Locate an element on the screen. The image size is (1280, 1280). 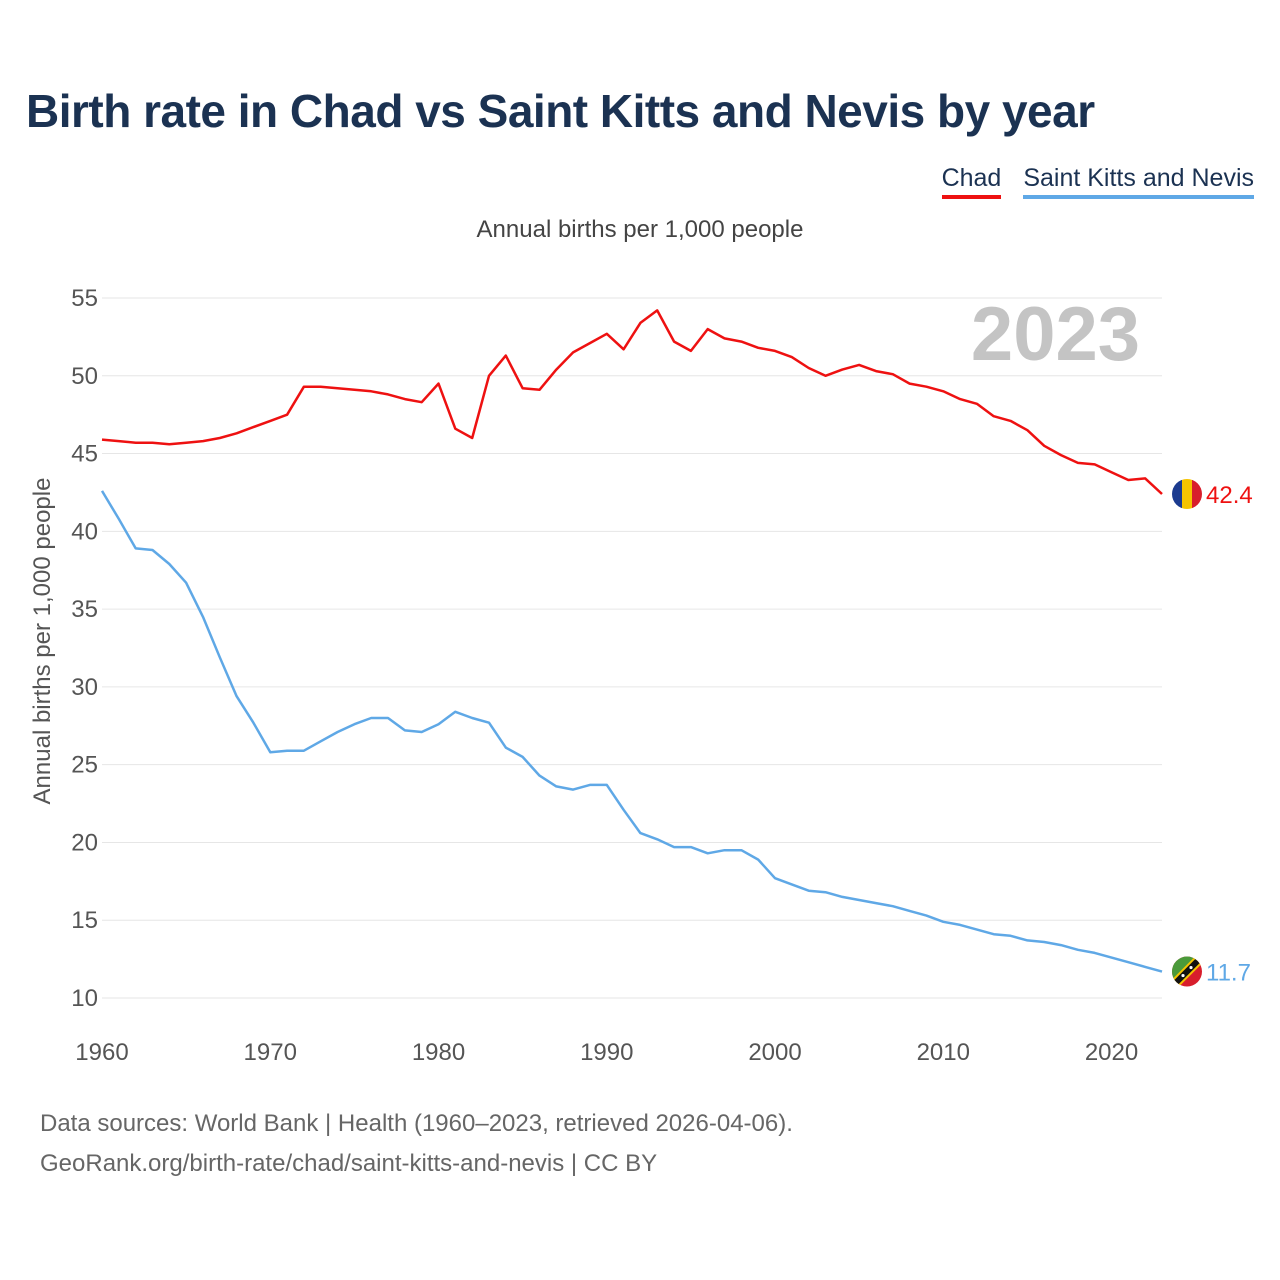
y-tick-label: 20 is located at coordinates (84, 842).